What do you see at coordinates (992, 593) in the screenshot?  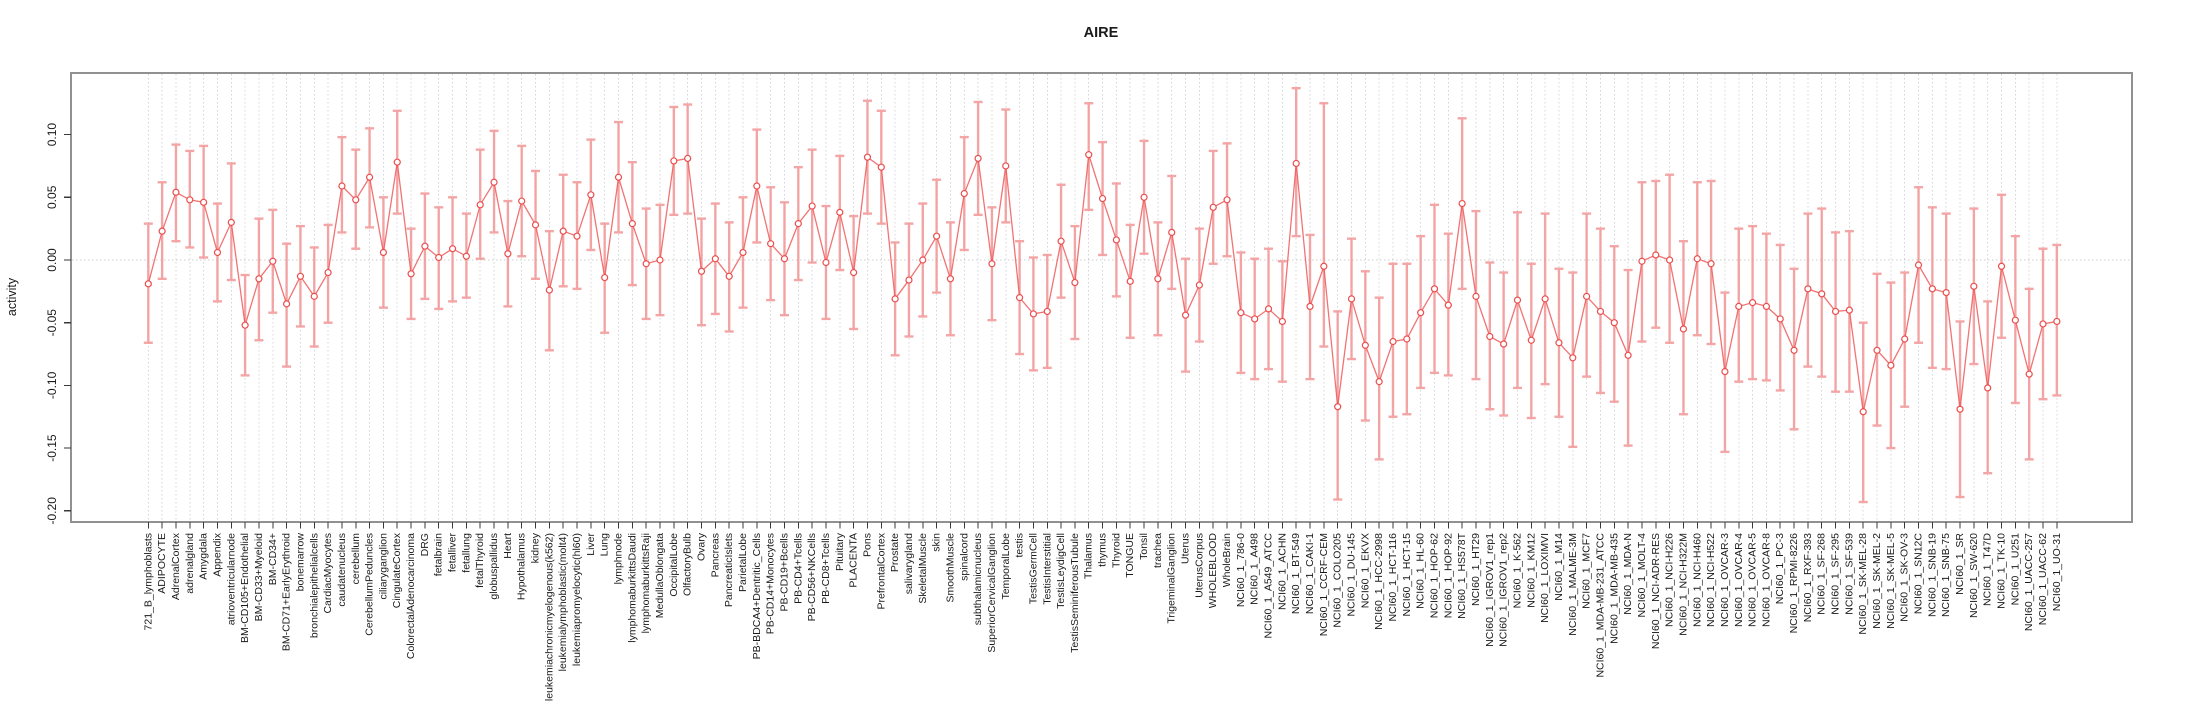 I see `x-category-label: SuperiorCervicalGanglion` at bounding box center [992, 593].